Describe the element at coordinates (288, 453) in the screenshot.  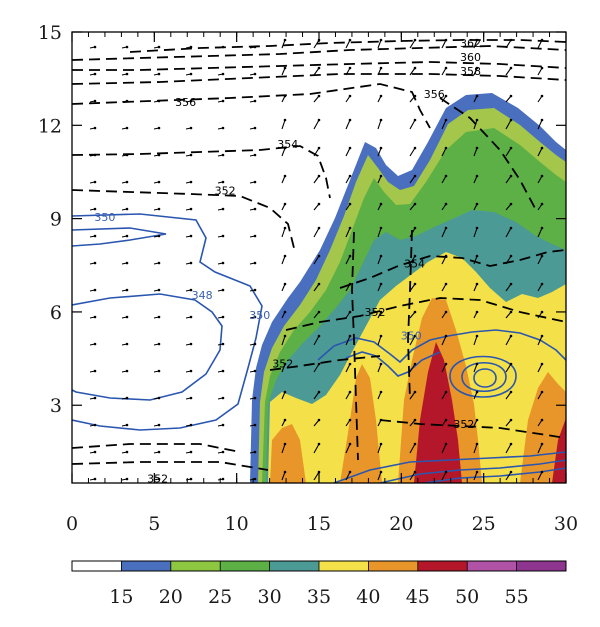
I see `fill-level-45-a` at that location.